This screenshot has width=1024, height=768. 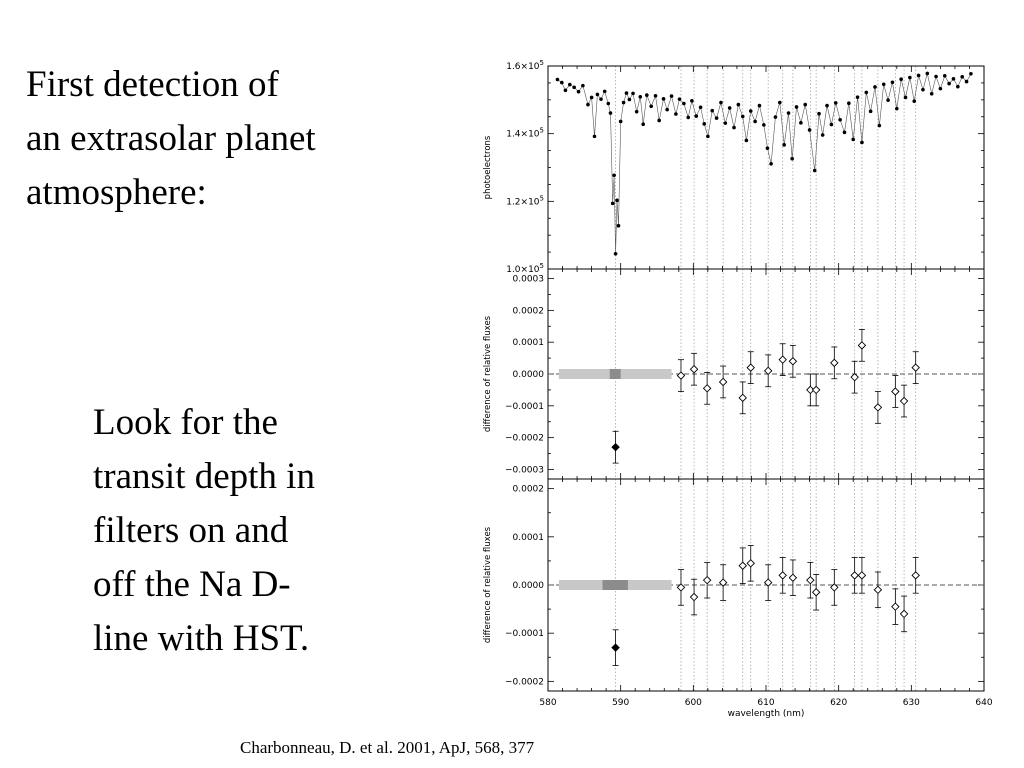 I want to click on y-tick-label: −0.0001, so click(x=524, y=407).